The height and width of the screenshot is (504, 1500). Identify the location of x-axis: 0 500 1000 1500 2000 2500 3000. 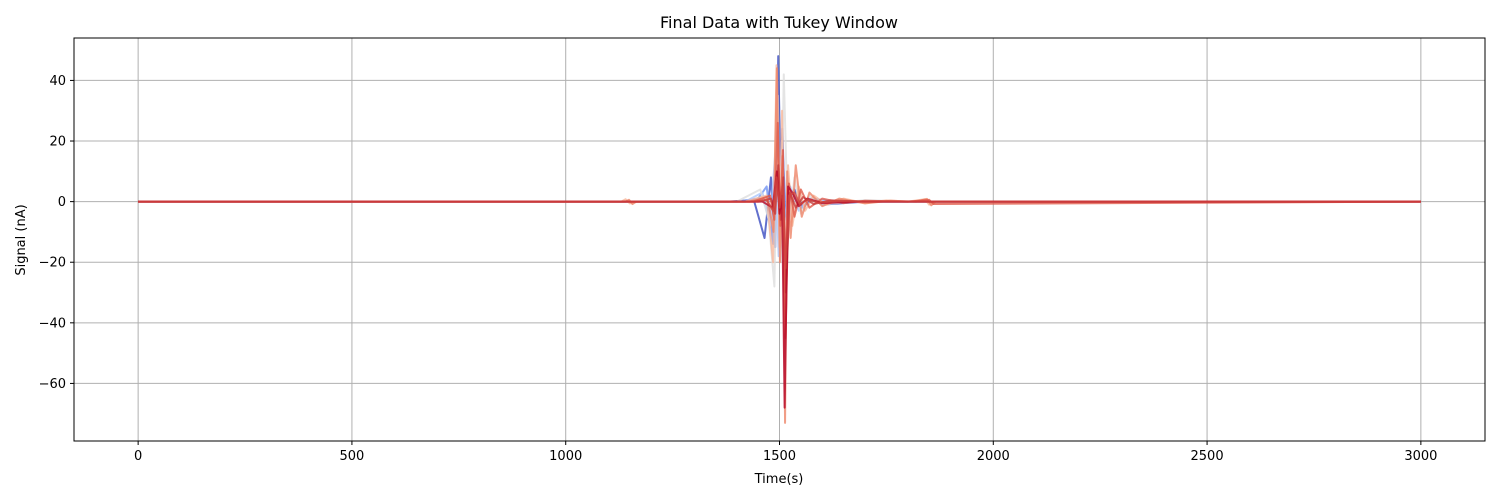
(785, 452).